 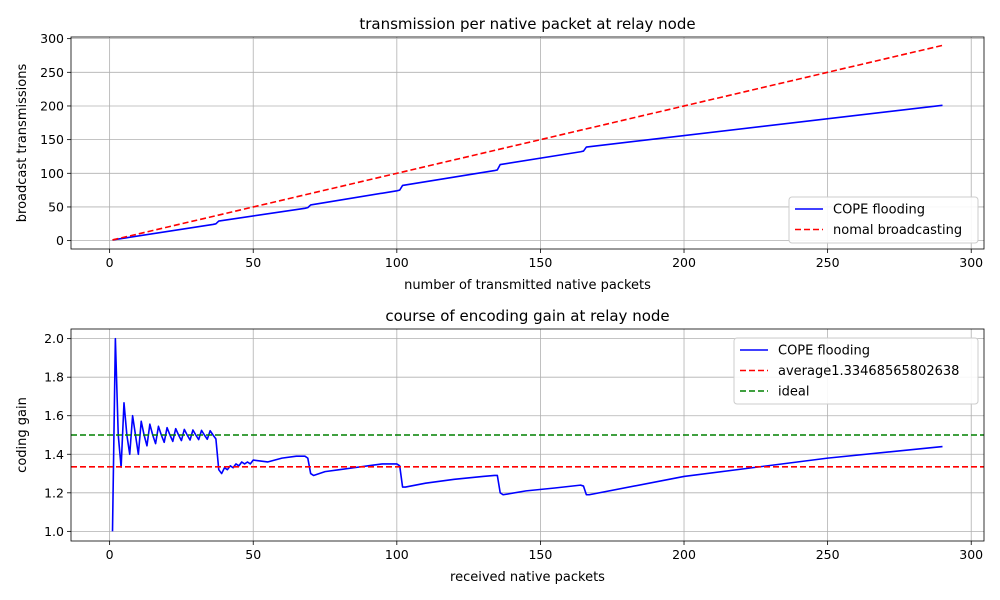 What do you see at coordinates (54, 492) in the screenshot?
I see `y-tick-label: 1.2` at bounding box center [54, 492].